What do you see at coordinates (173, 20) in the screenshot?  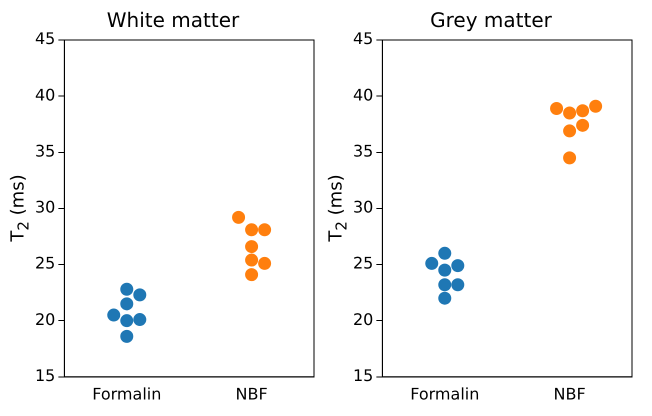 I see `chart-title: White matter` at bounding box center [173, 20].